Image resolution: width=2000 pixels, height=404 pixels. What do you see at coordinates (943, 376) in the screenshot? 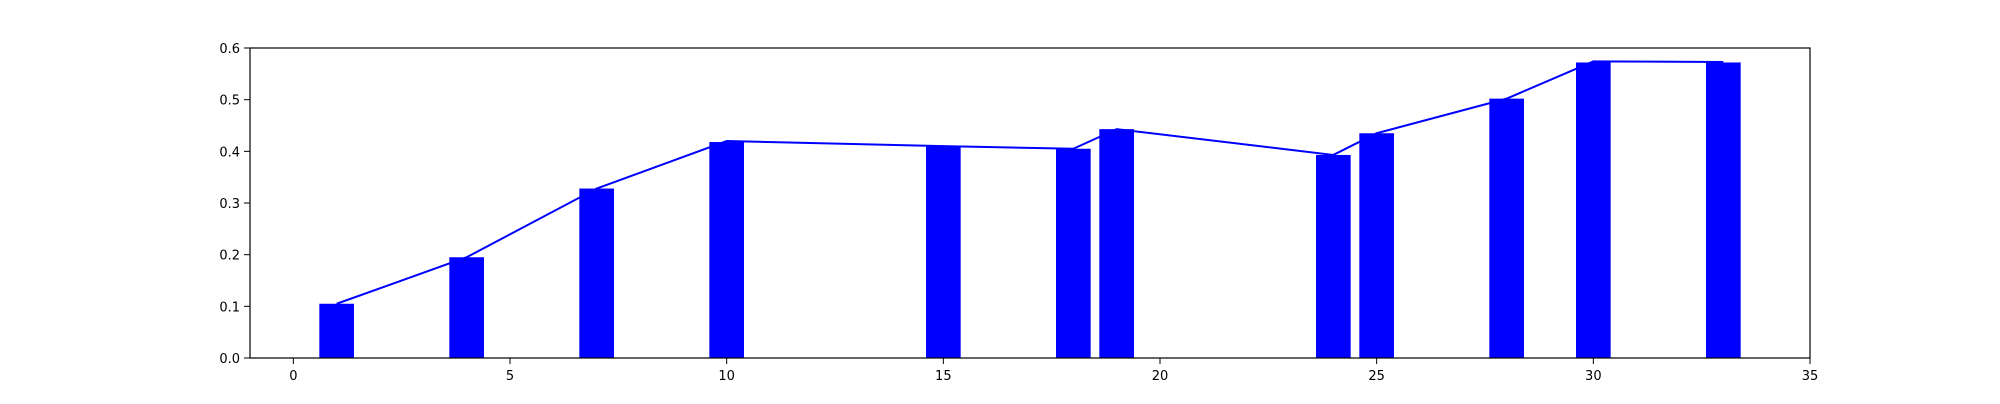
I see `x-tick-label-3: 15` at bounding box center [943, 376].